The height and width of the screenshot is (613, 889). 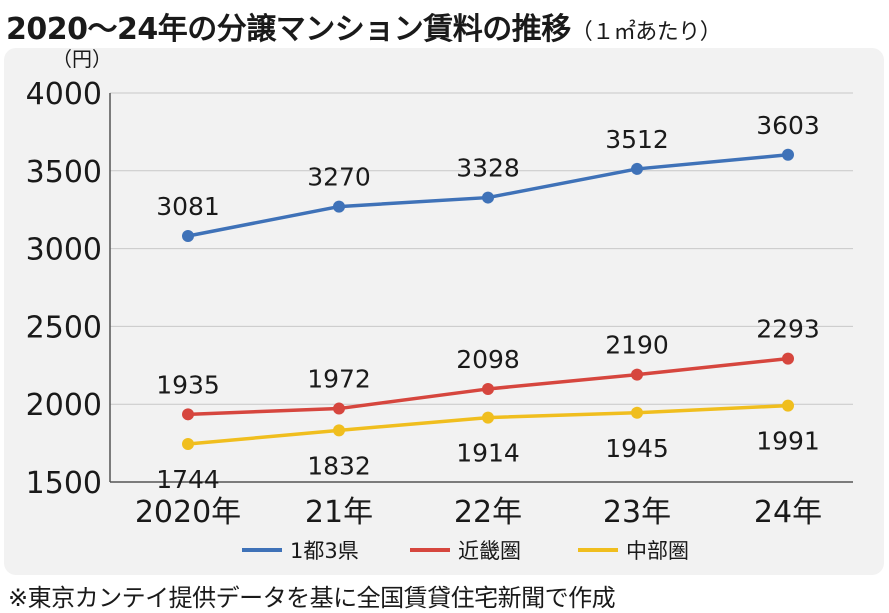 What do you see at coordinates (788, 441) in the screenshot?
I see `data-label-2-4: 1991` at bounding box center [788, 441].